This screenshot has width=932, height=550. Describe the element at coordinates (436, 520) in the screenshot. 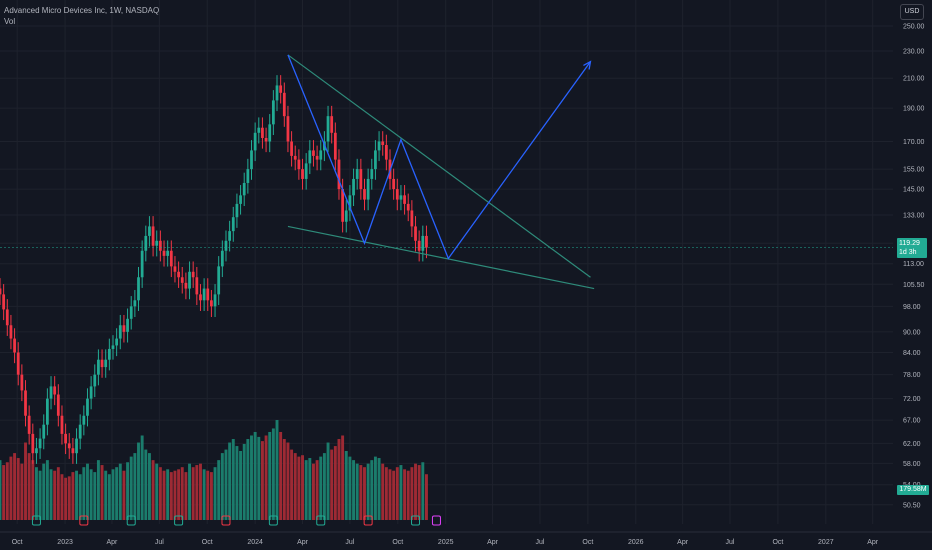

I see `upcoming-earnings-marker` at that location.